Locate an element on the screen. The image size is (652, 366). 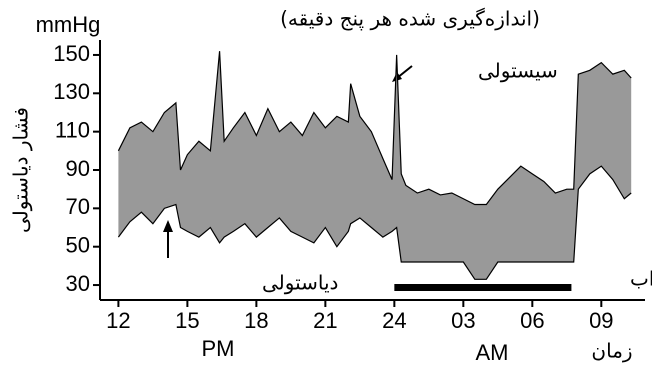
sleep-bar is located at coordinates (483, 287).